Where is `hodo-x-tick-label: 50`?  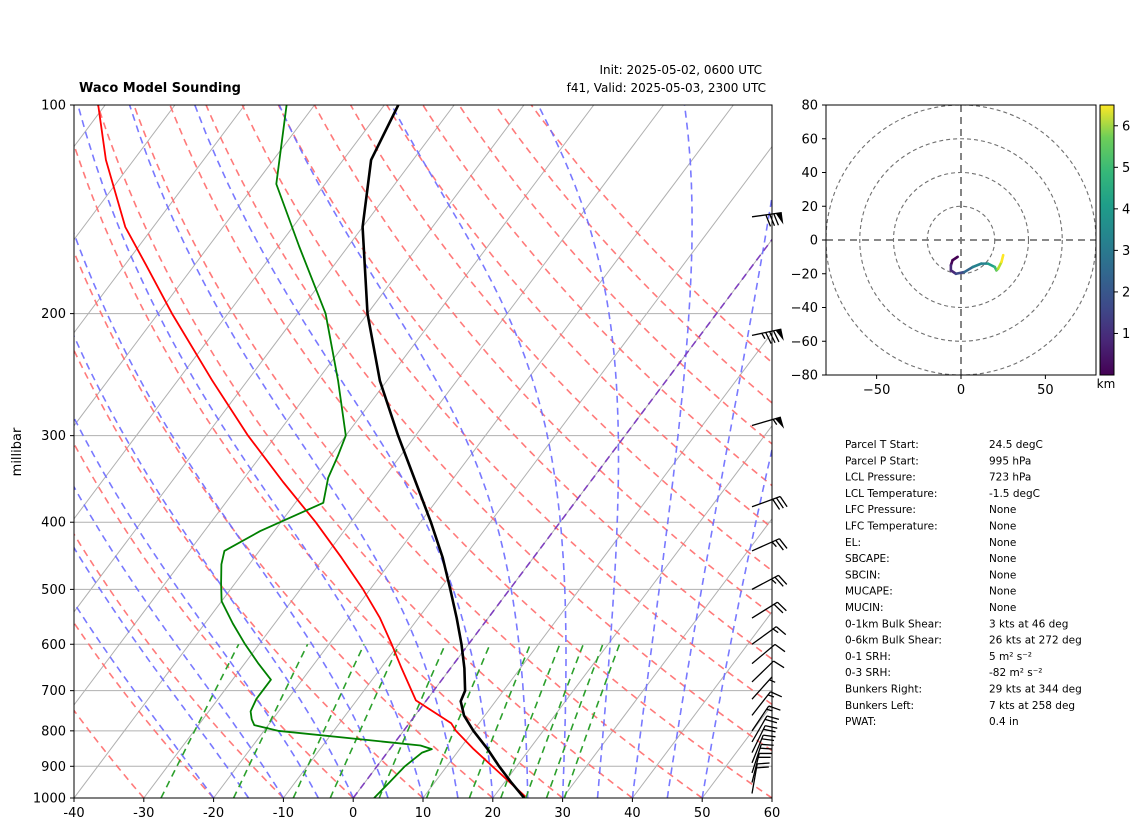 hodo-x-tick-label: 50 is located at coordinates (1045, 390).